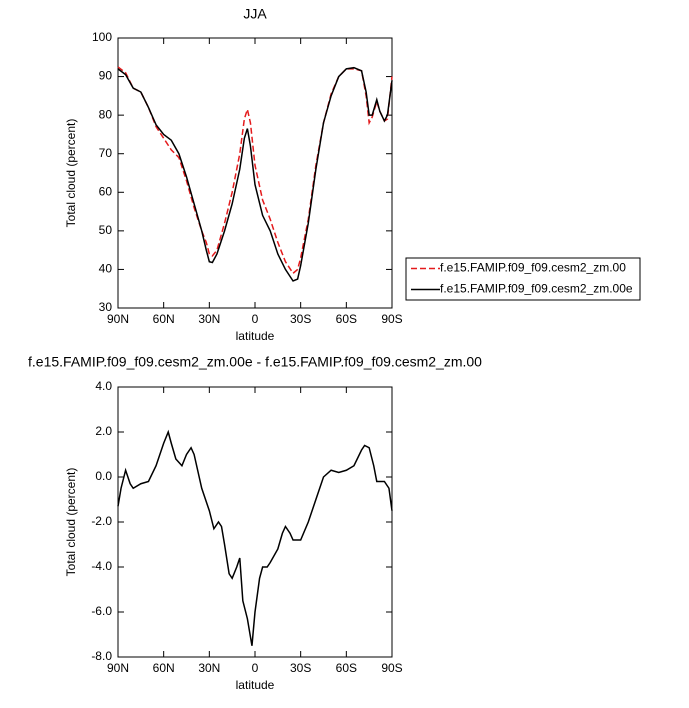  I want to click on y-tick-label: 50, so click(106, 230).